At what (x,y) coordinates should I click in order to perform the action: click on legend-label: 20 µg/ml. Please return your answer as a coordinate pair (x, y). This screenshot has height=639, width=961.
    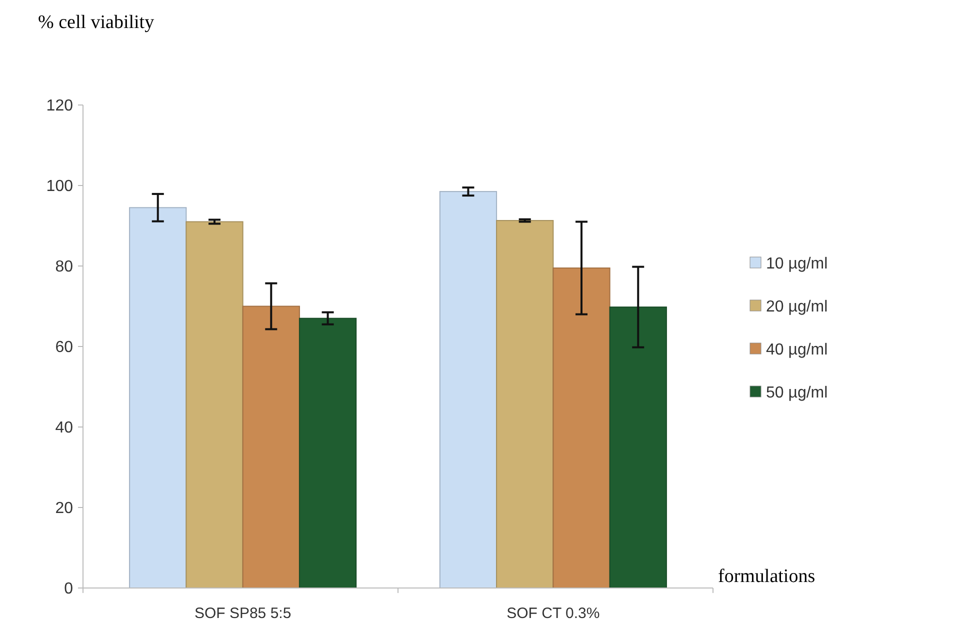
    Looking at the image, I should click on (797, 307).